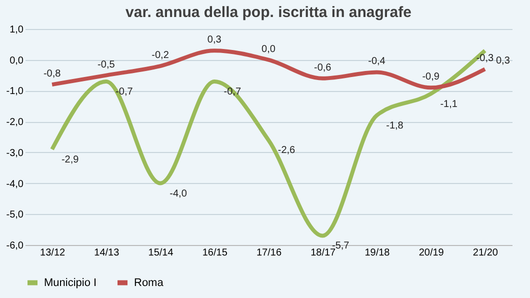 Image resolution: width=530 pixels, height=298 pixels. I want to click on legend-label: Municipio I, so click(70, 282).